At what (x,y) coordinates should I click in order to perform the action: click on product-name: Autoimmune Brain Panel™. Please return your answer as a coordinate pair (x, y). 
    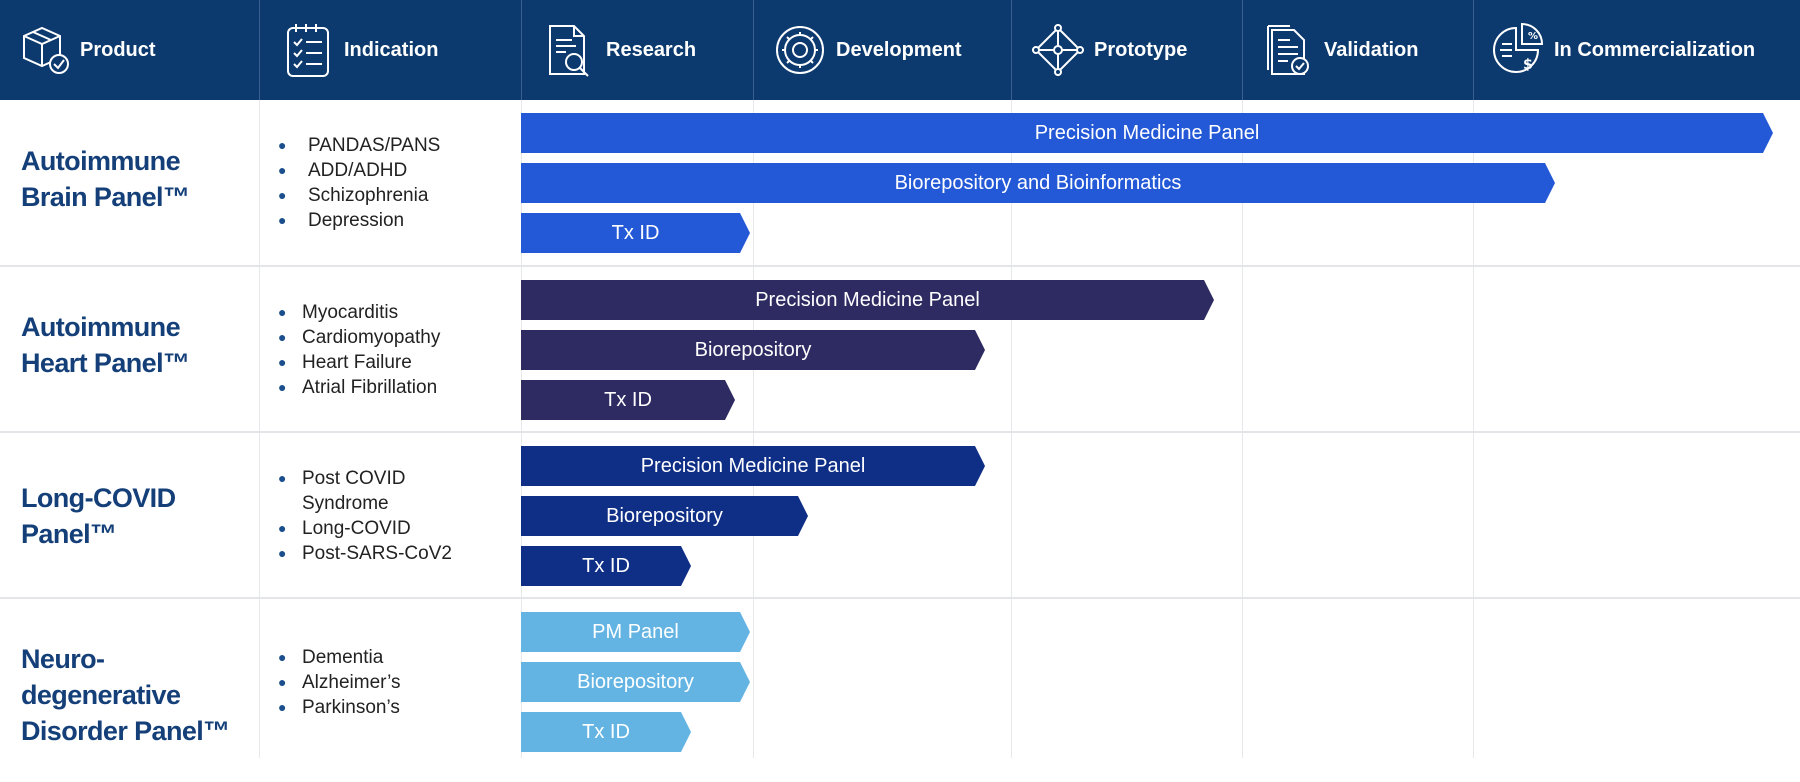
    Looking at the image, I should click on (105, 179).